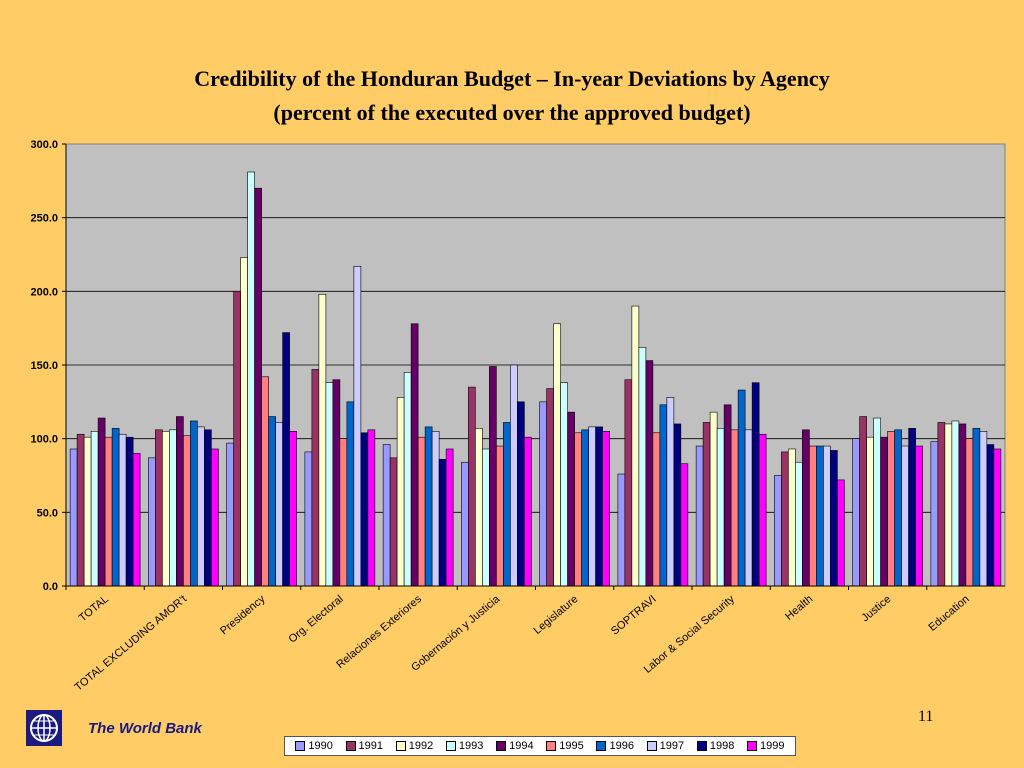 The image size is (1024, 768). Describe the element at coordinates (571, 746) in the screenshot. I see `legend-label: 1995` at that location.